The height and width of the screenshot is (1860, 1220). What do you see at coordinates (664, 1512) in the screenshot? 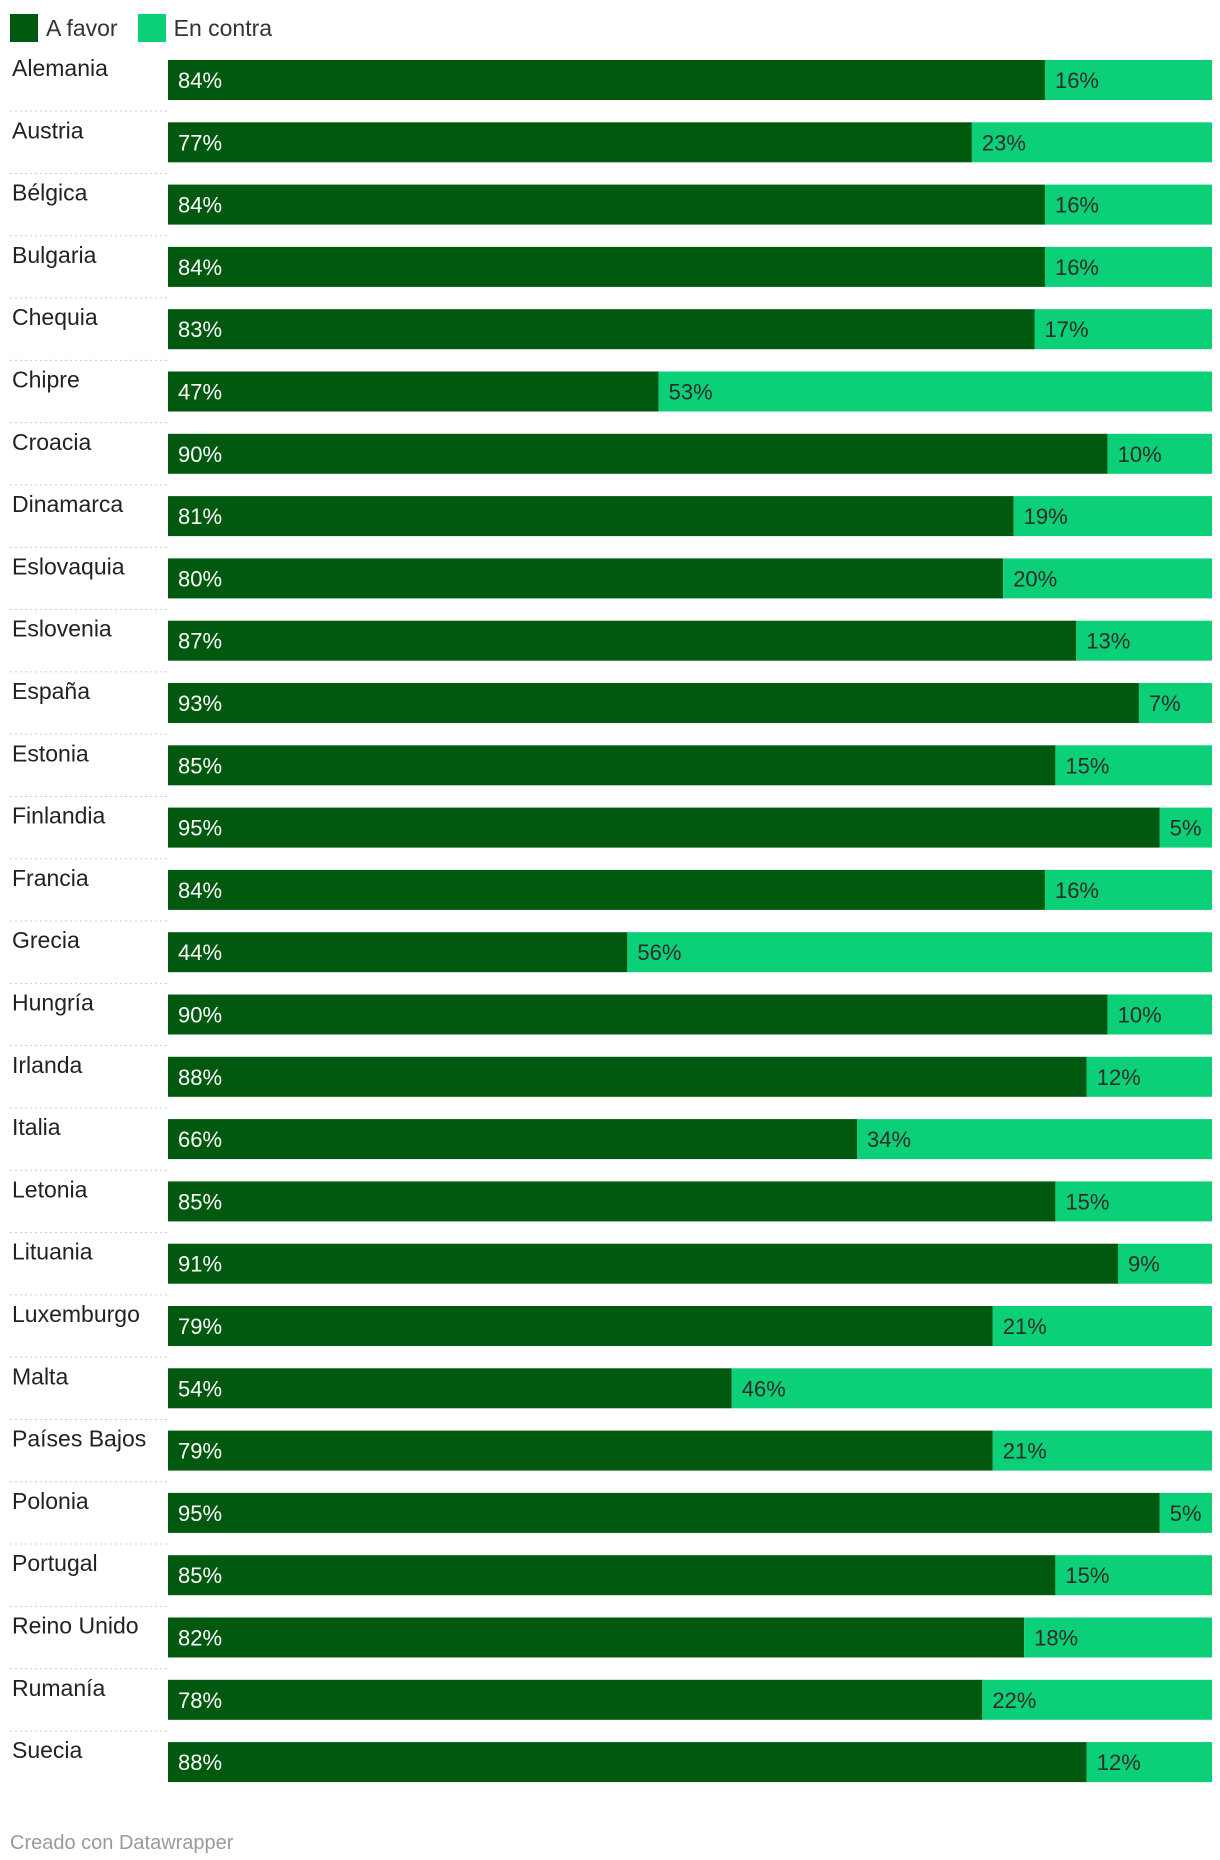
I see `bar-a-favor-polonia` at bounding box center [664, 1512].